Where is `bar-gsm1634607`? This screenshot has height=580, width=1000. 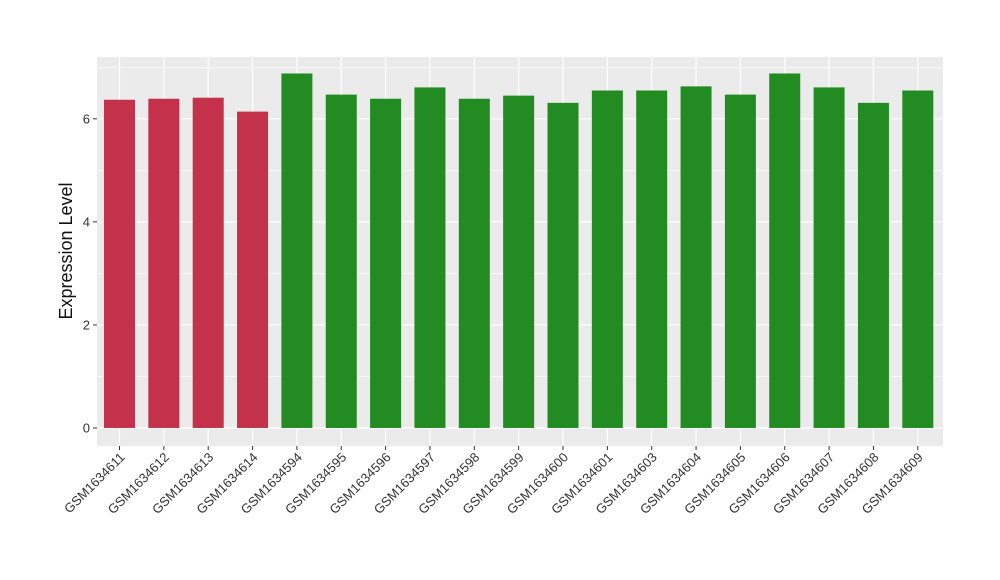 bar-gsm1634607 is located at coordinates (829, 257).